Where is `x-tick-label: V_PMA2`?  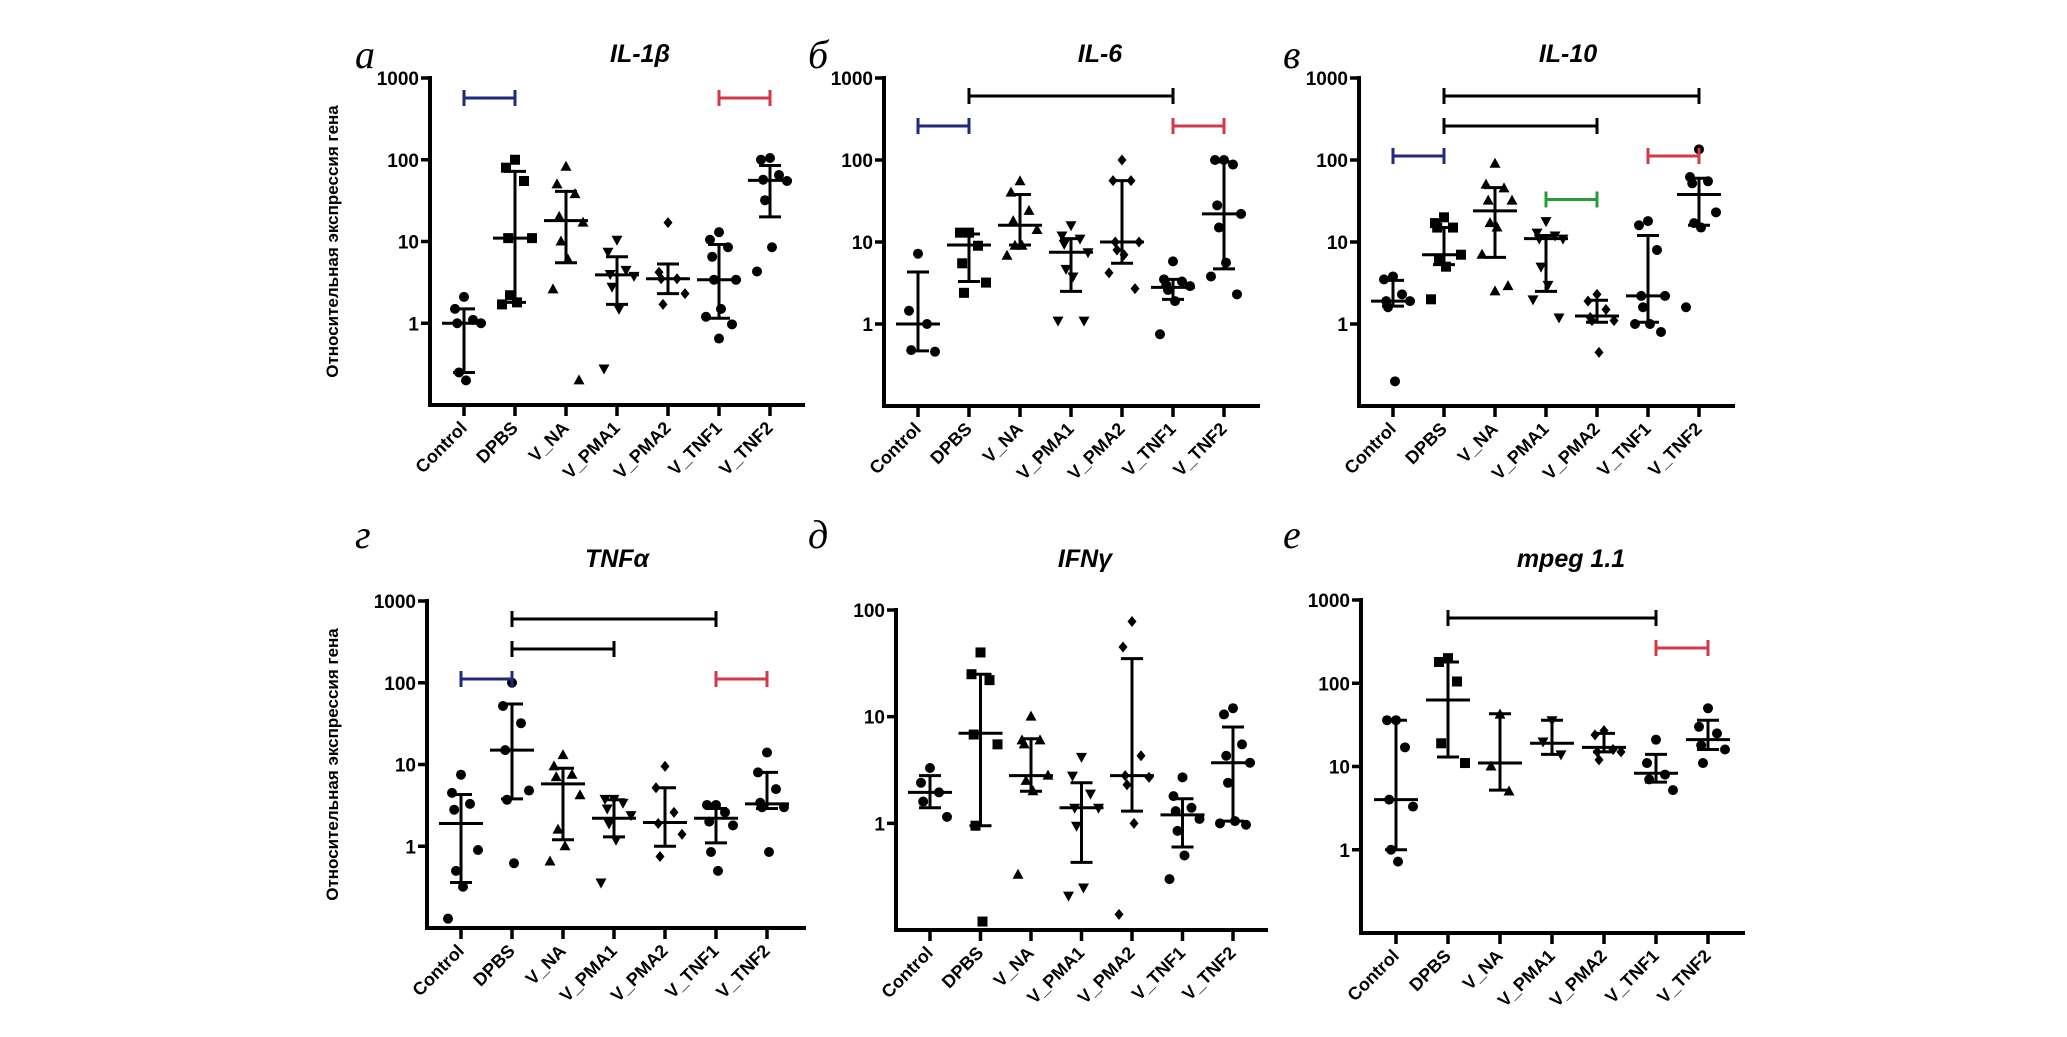 x-tick-label: V_PMA2 is located at coordinates (1578, 978).